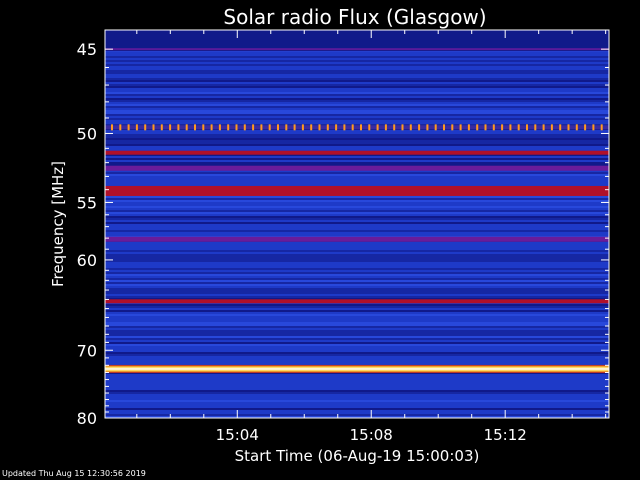 The height and width of the screenshot is (480, 640). Describe the element at coordinates (74, 473) in the screenshot. I see `updated-timestamp: Updated Thu Aug 15 12:30:56 2019` at that location.